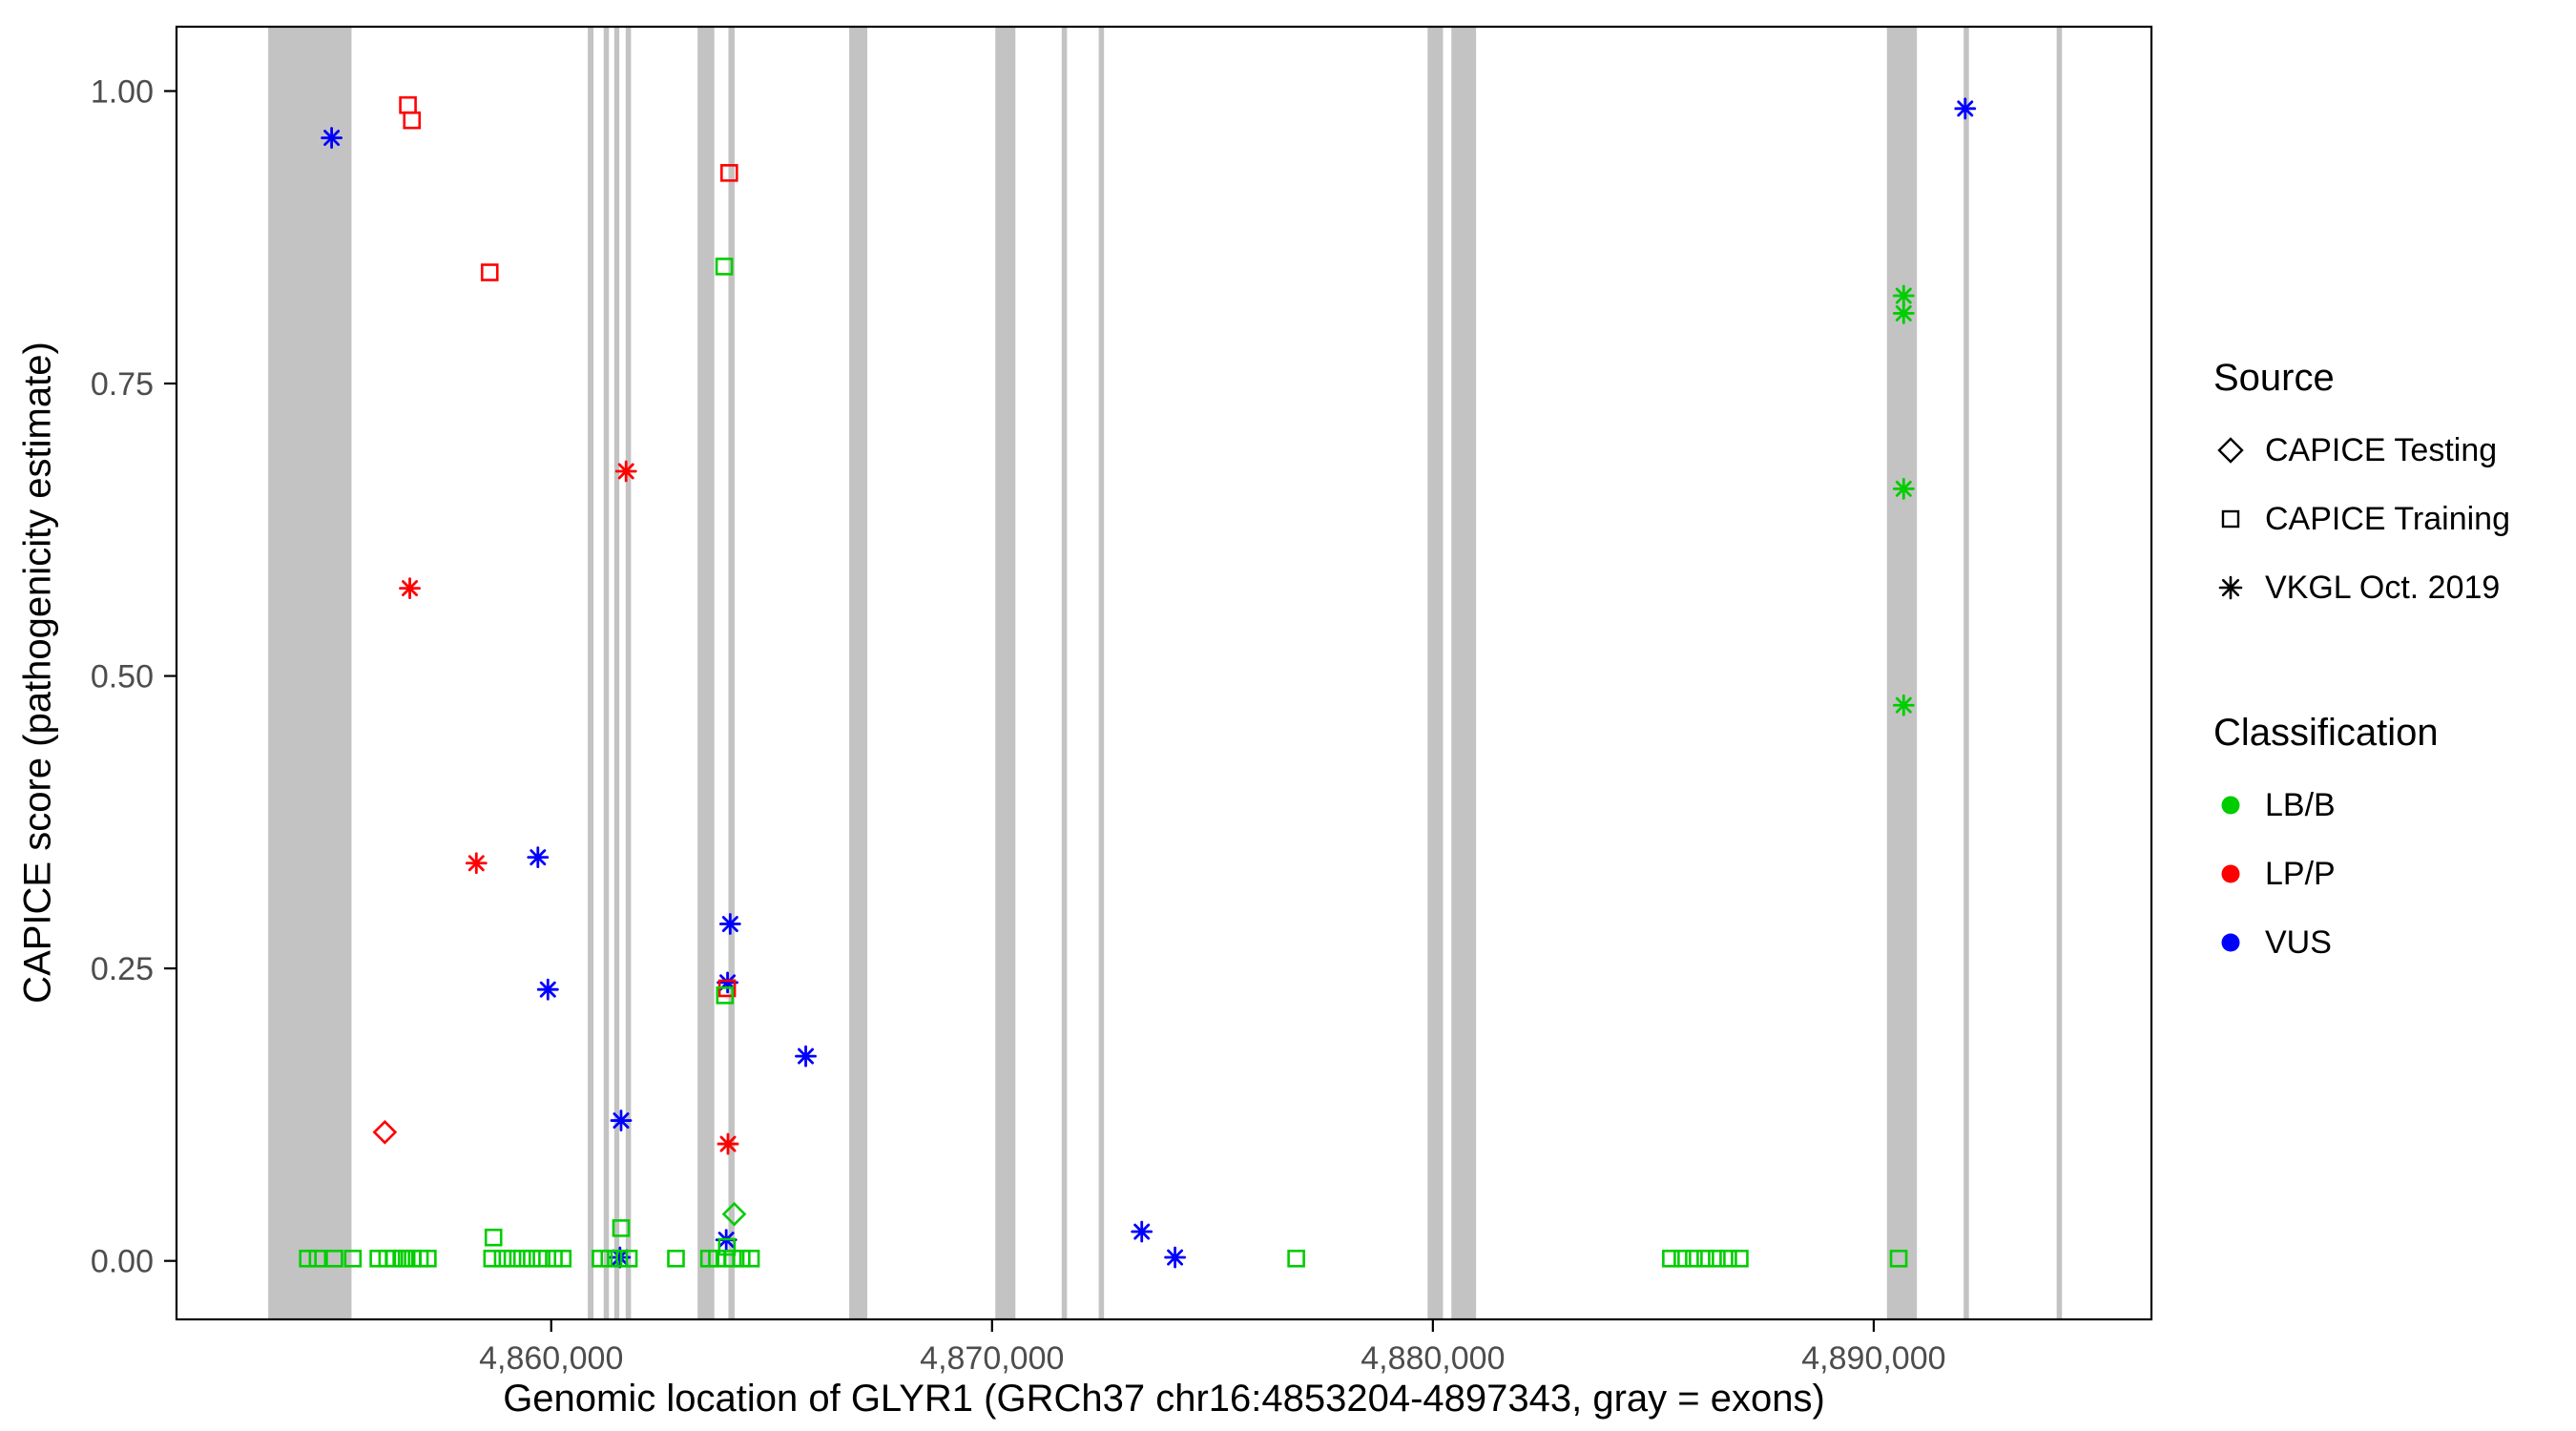 This screenshot has height=1431, width=2576. What do you see at coordinates (122, 384) in the screenshot?
I see `y-tick-label: 0.75` at bounding box center [122, 384].